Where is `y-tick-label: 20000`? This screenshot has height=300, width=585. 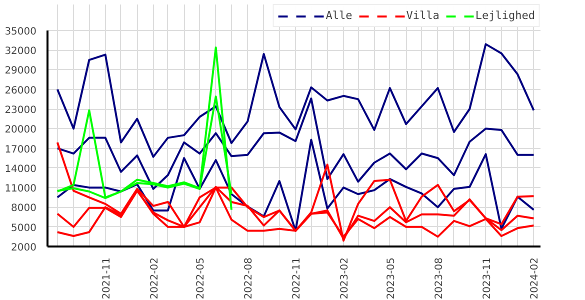
y-tick-label: 20000 is located at coordinates (20, 130).